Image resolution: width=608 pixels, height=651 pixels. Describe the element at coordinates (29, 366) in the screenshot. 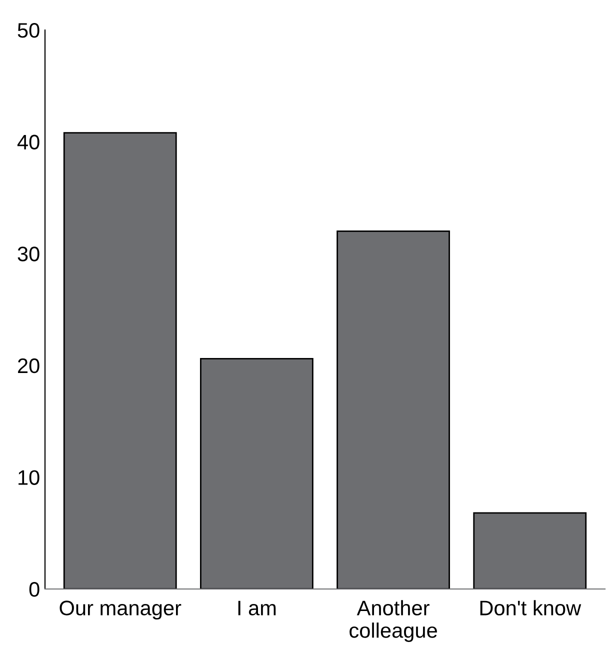

I see `y-tick-label: 20` at that location.